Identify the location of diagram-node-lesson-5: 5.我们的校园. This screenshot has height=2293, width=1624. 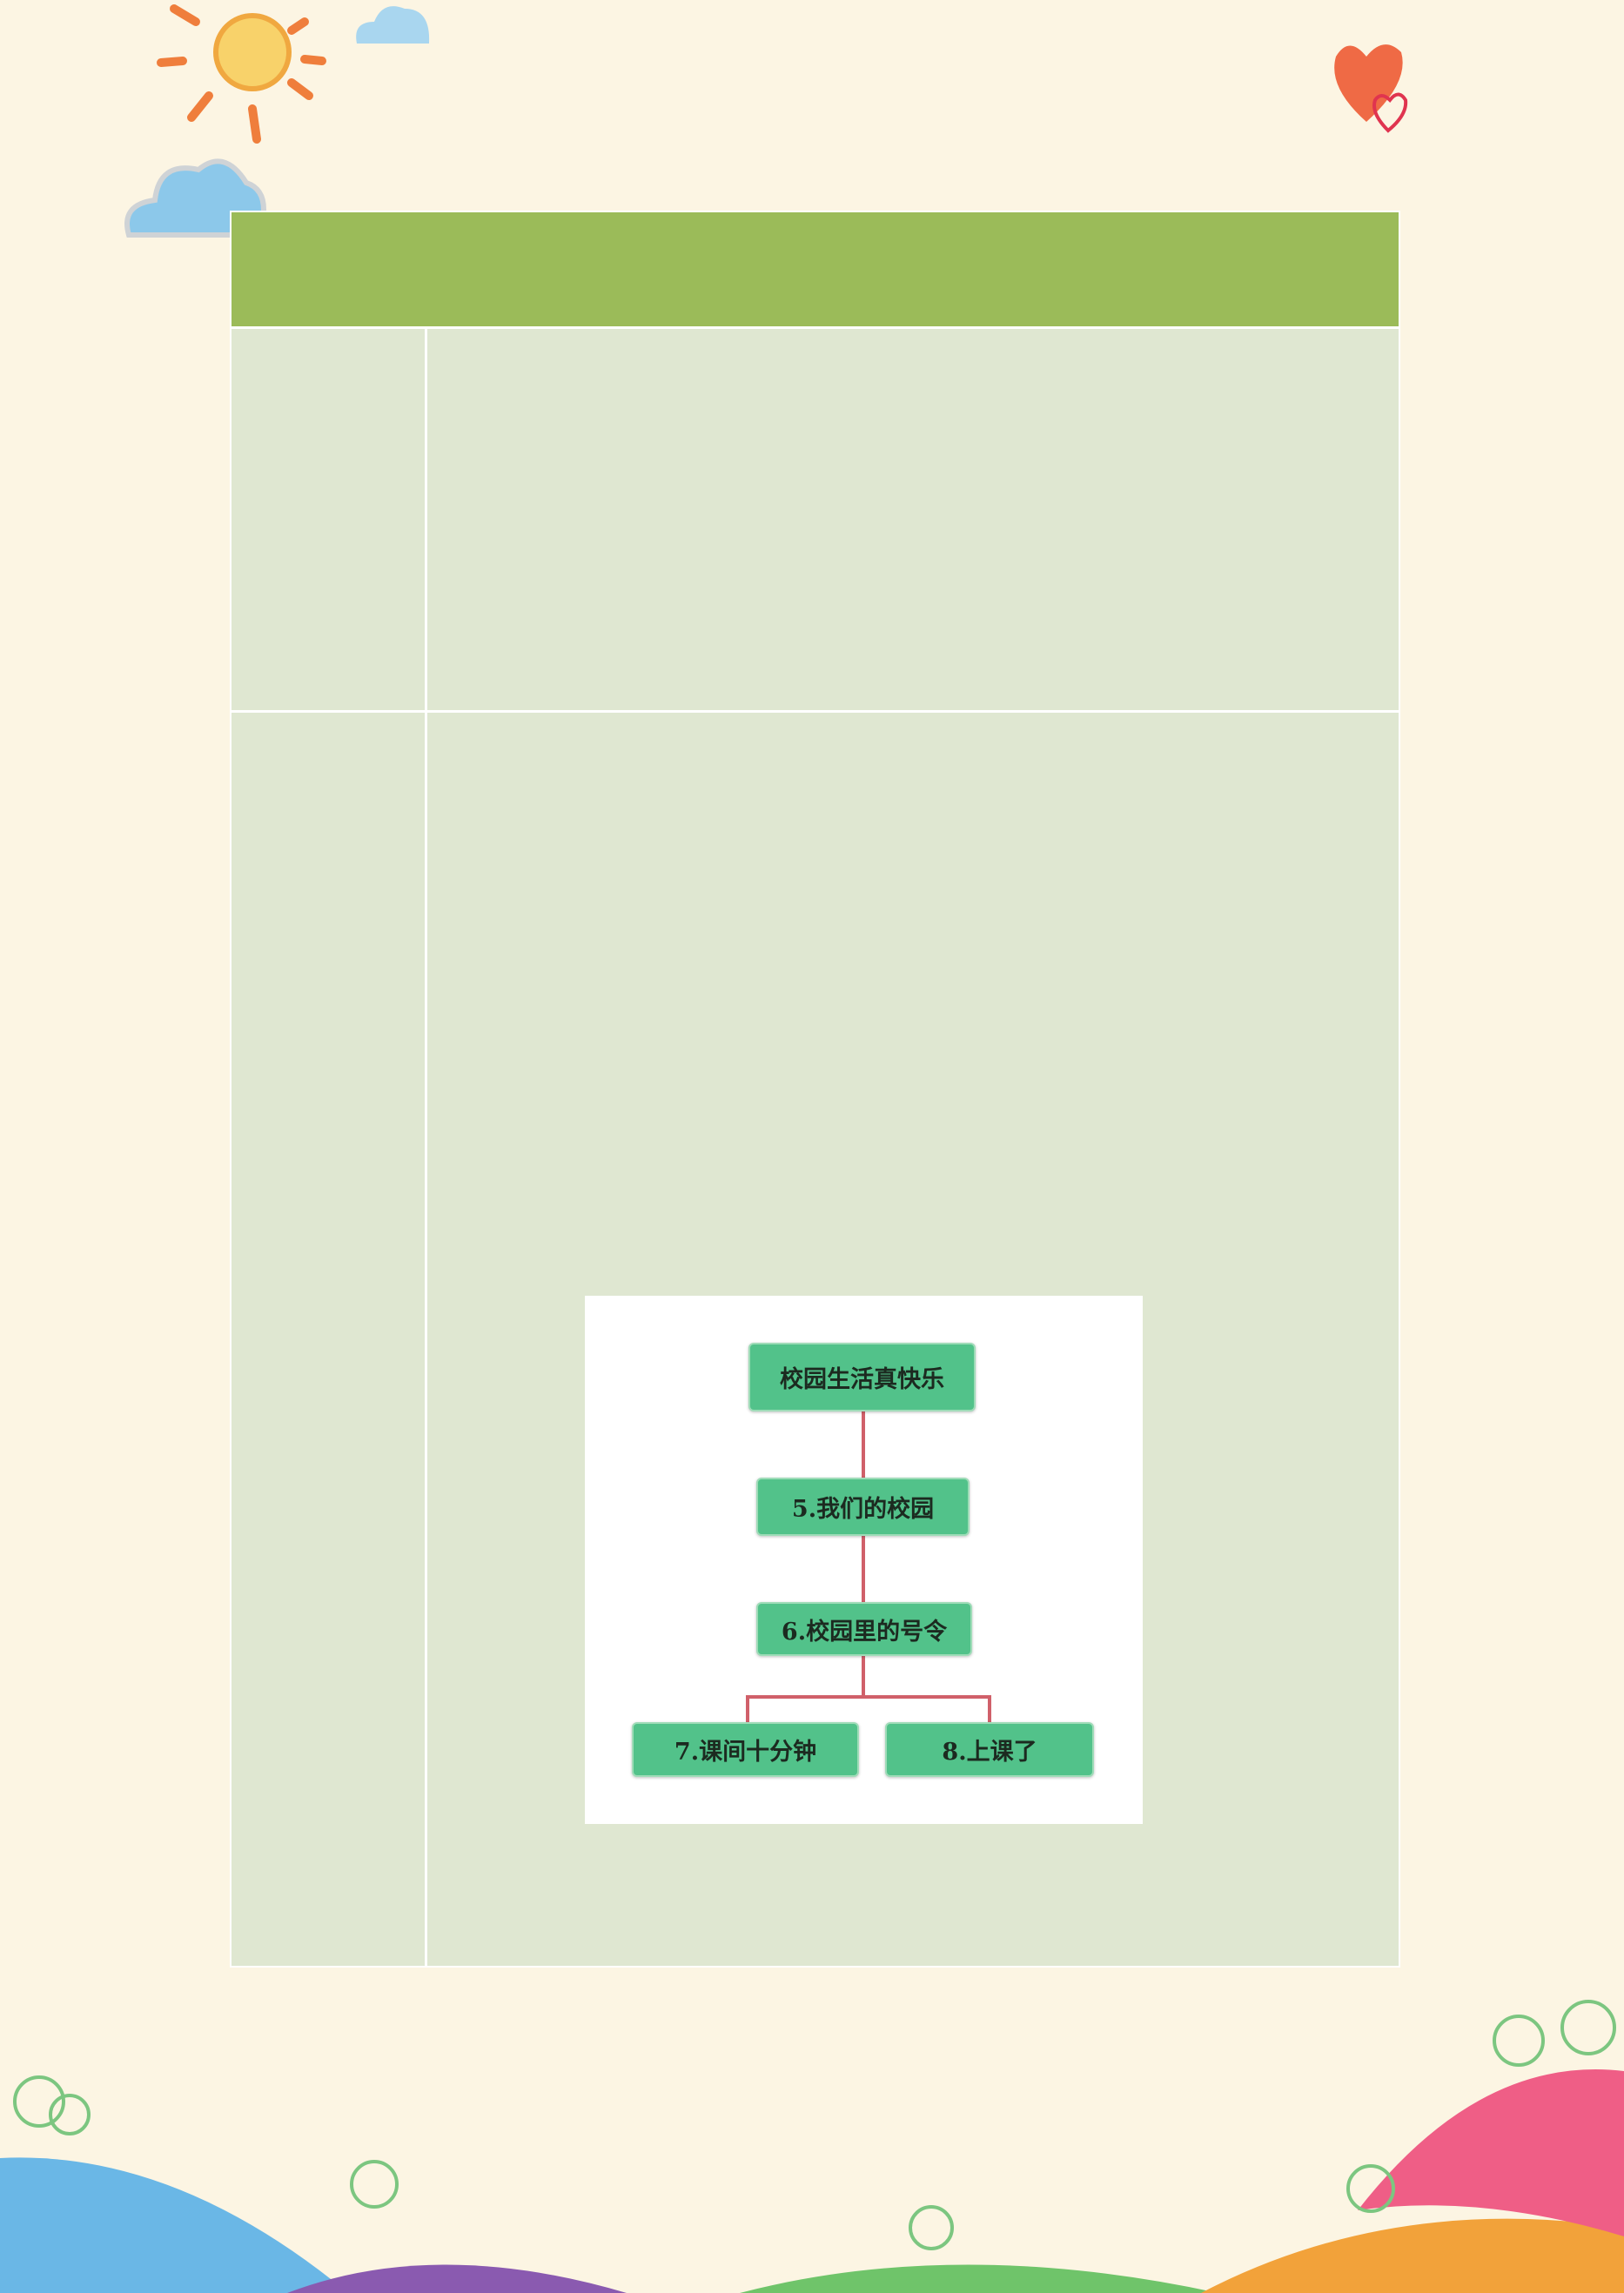
(863, 1507).